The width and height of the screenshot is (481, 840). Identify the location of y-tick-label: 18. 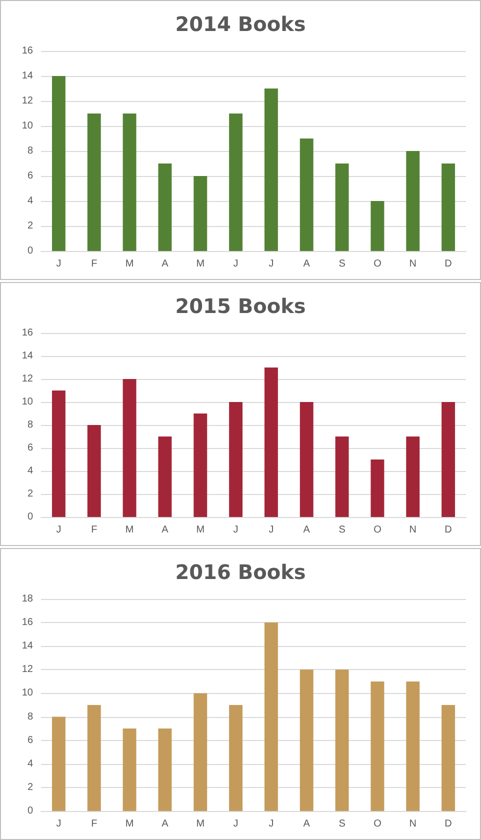
(28, 599).